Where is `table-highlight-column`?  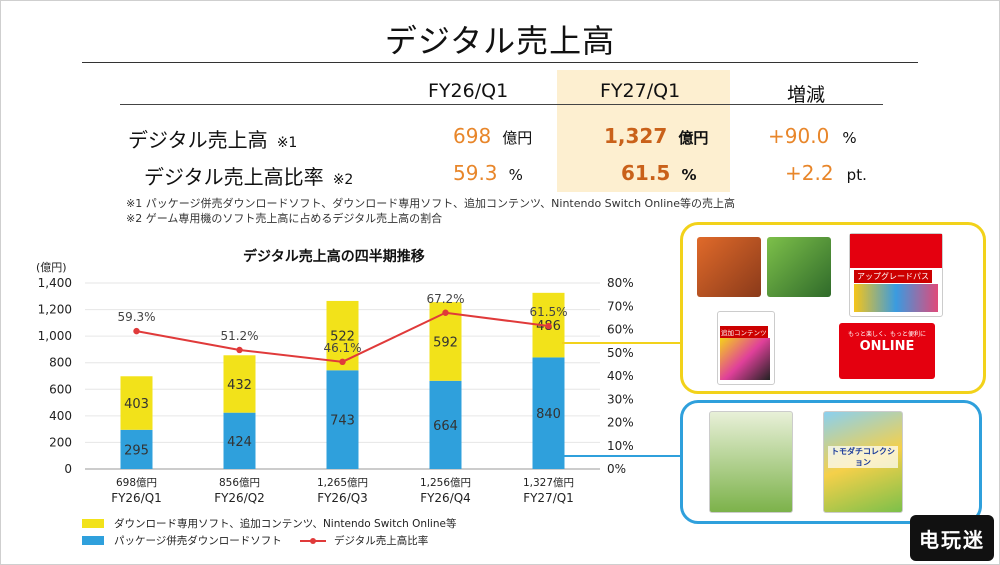 table-highlight-column is located at coordinates (643, 131).